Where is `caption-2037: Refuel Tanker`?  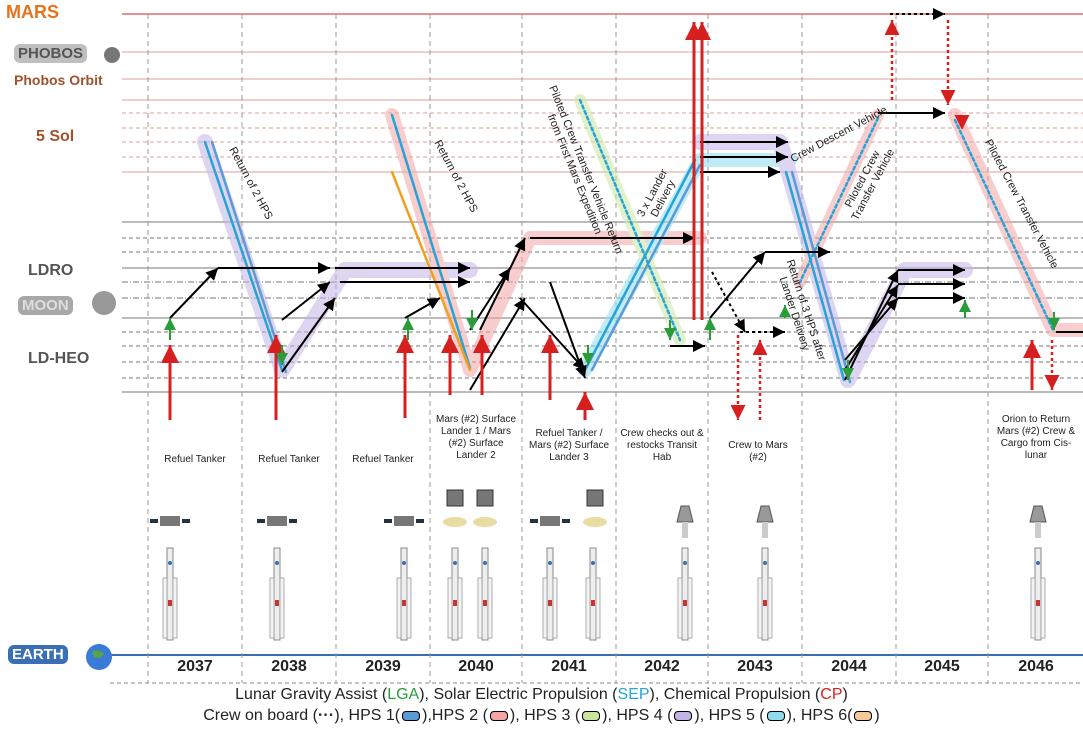 caption-2037: Refuel Tanker is located at coordinates (195, 459).